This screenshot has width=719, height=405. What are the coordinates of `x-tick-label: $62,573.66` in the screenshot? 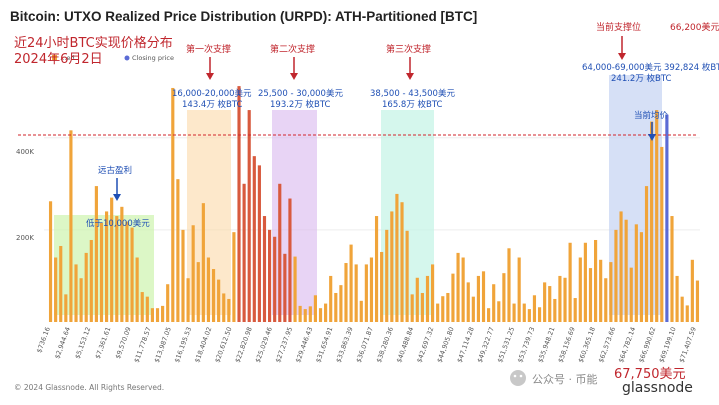 It's located at (607, 345).